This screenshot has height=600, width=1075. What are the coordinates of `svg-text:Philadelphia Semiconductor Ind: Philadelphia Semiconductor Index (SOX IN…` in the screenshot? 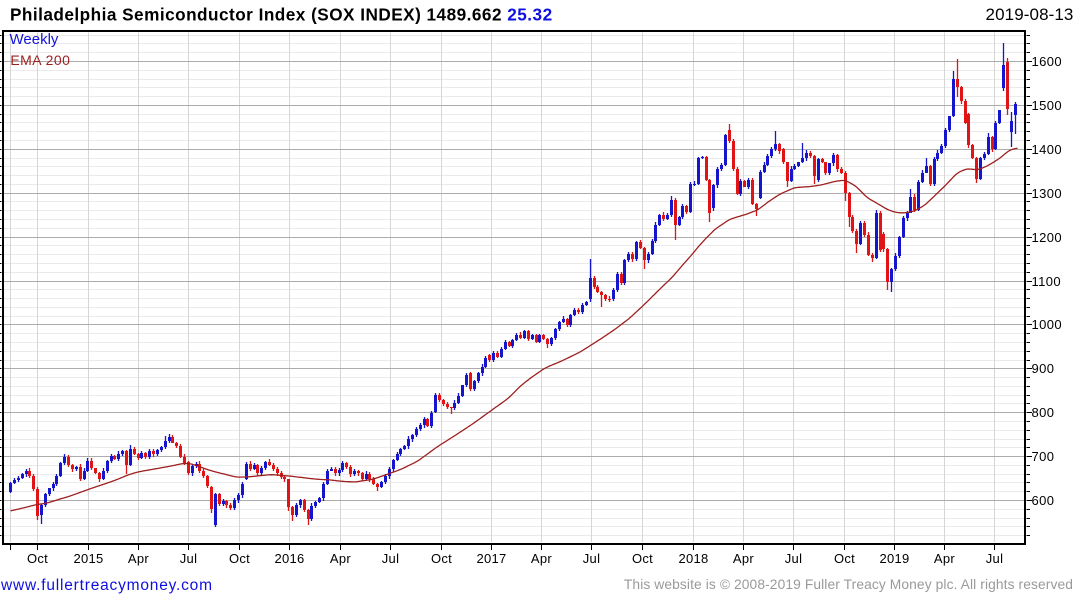 It's located at (281, 15).